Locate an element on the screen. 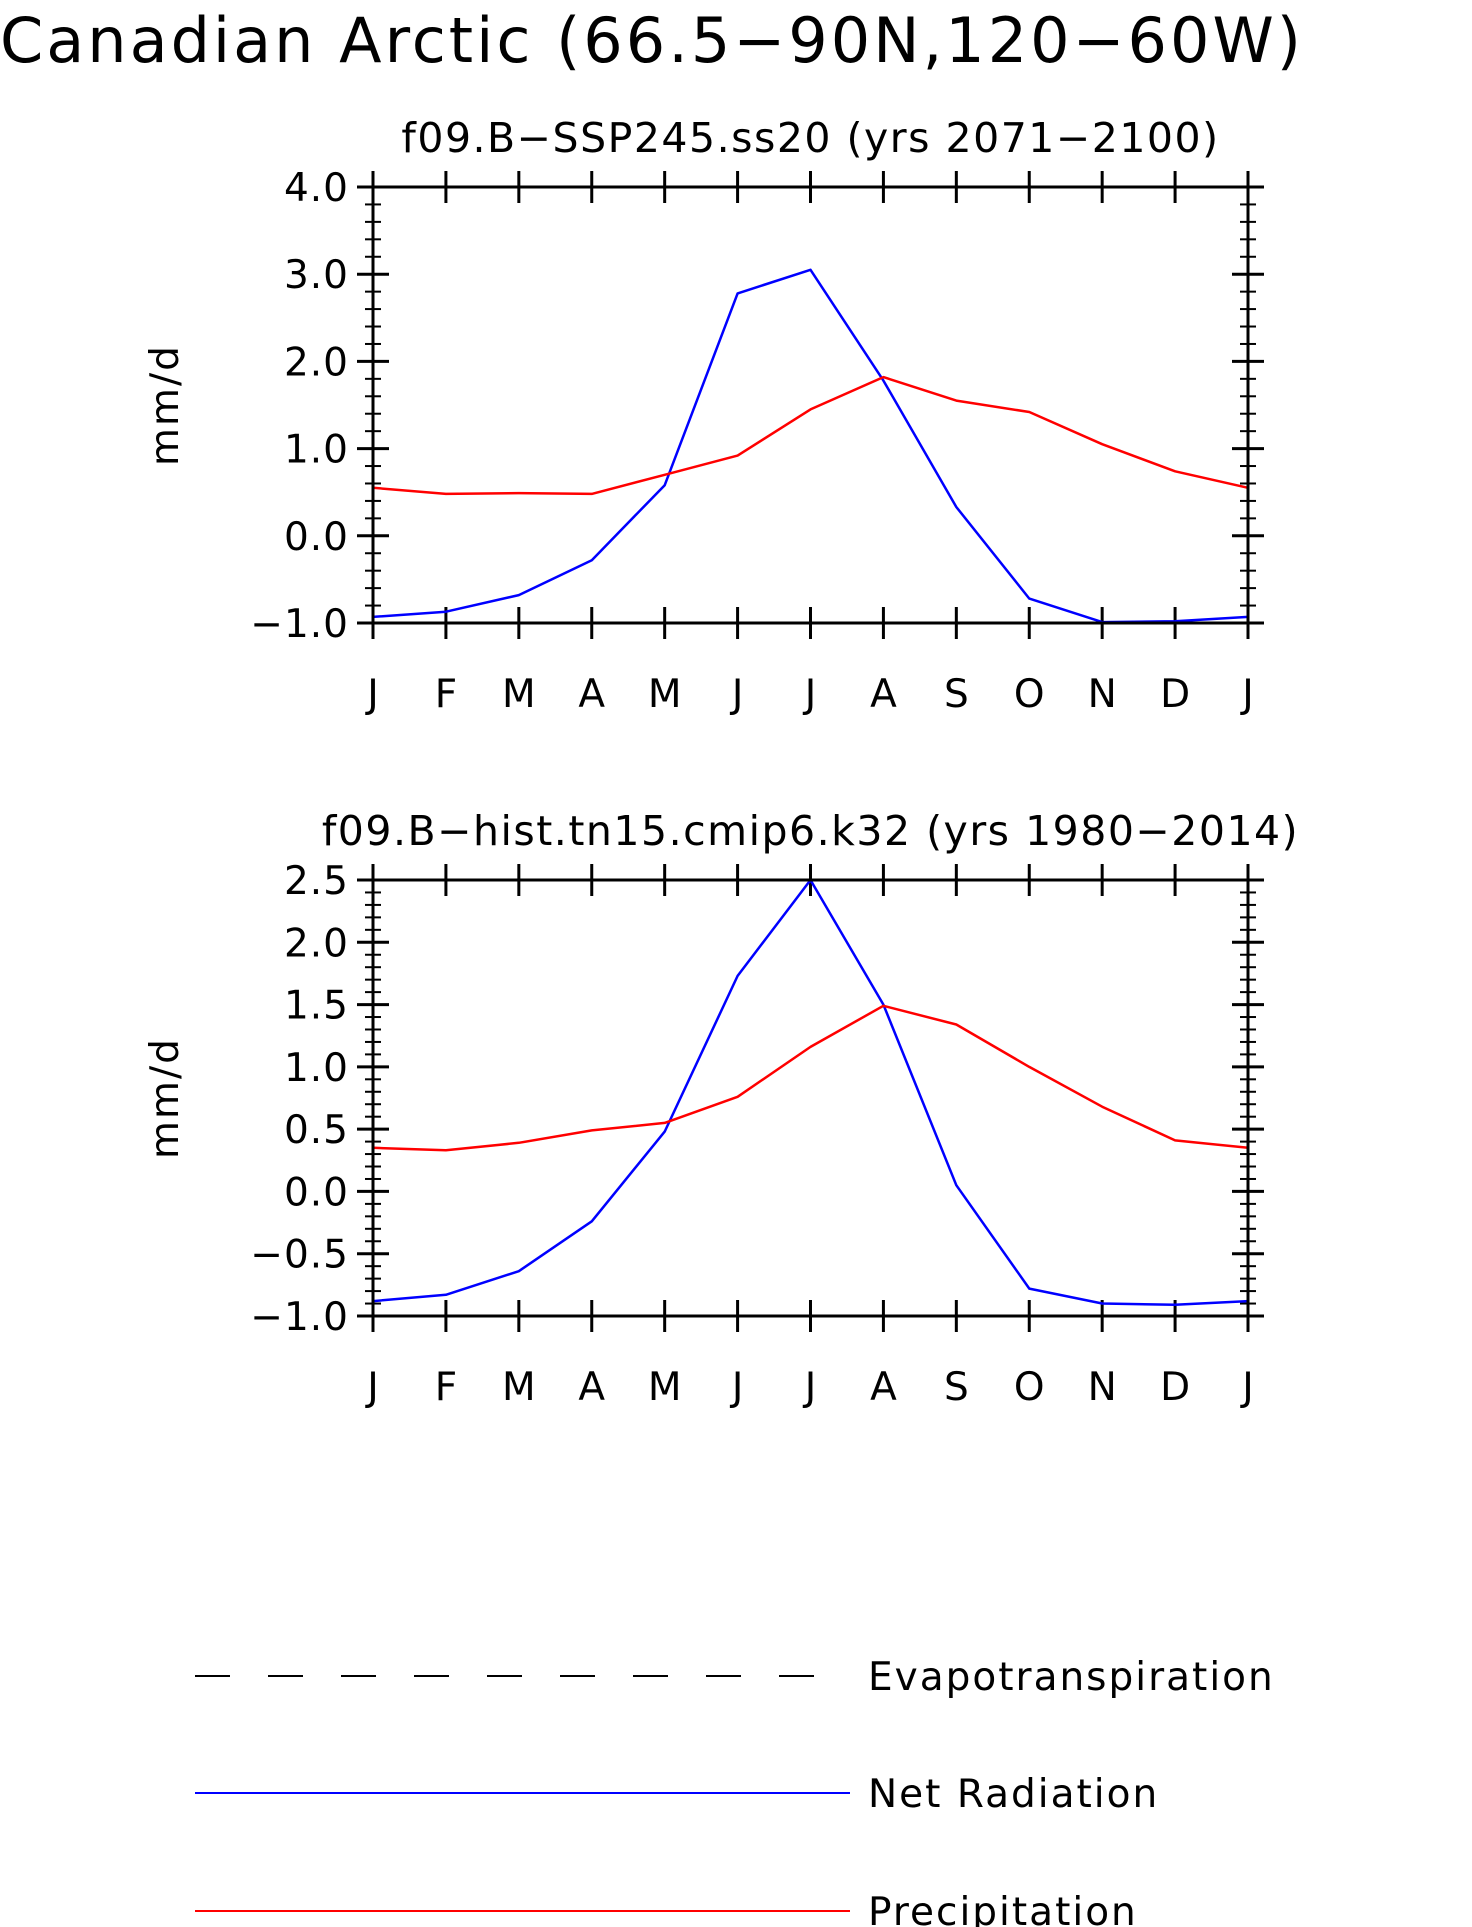  legend-label-precipitation: Precipitation is located at coordinates (1003, 1908).